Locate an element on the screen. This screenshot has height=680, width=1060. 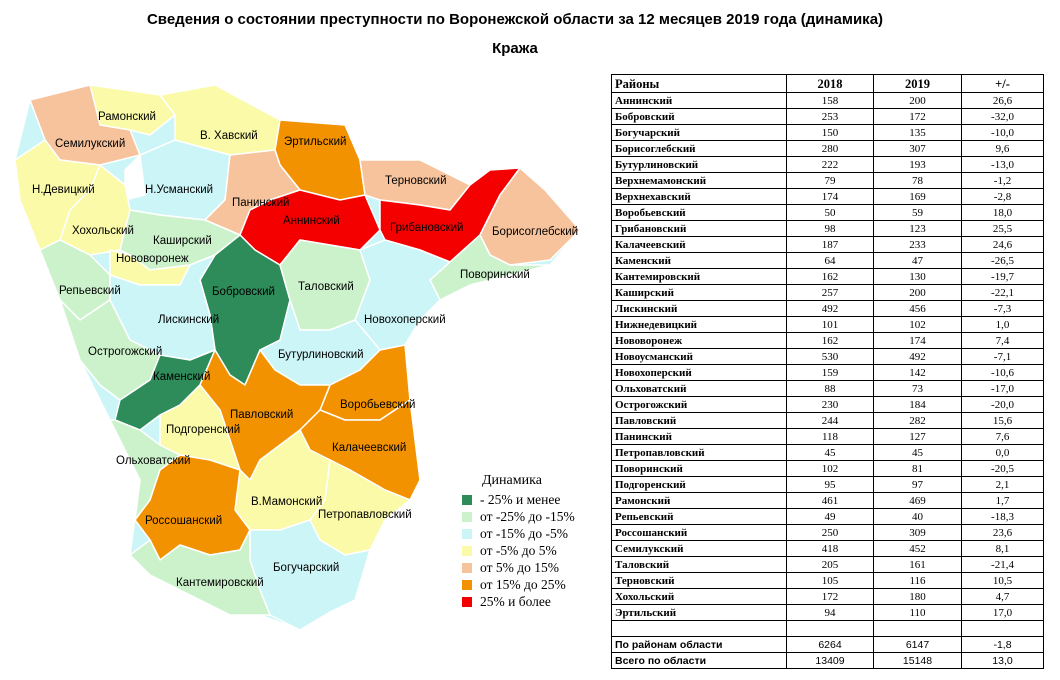
legend-item: от -25% до -15% is located at coordinates (518, 516).